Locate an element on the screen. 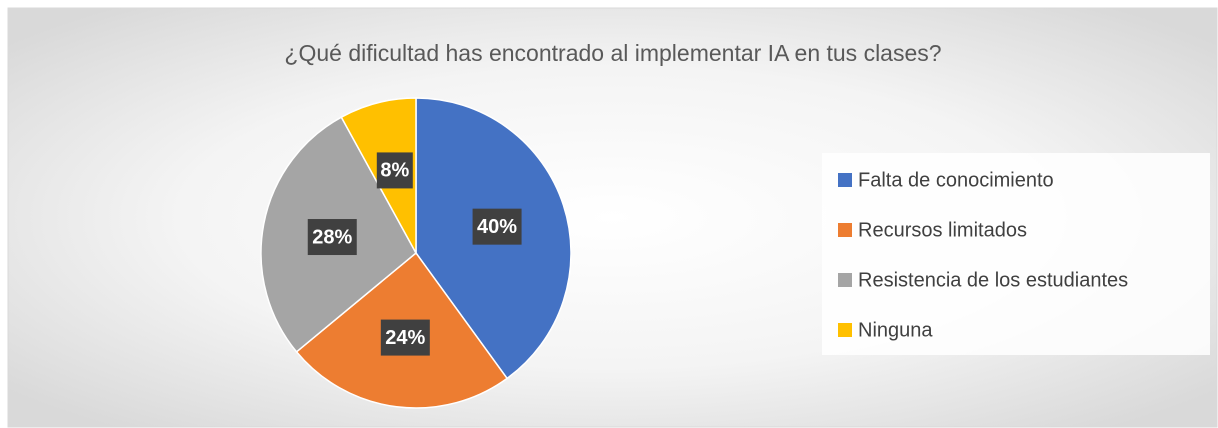 The height and width of the screenshot is (428, 1218). legend-label: Resistencia de los estudiantes is located at coordinates (993, 280).